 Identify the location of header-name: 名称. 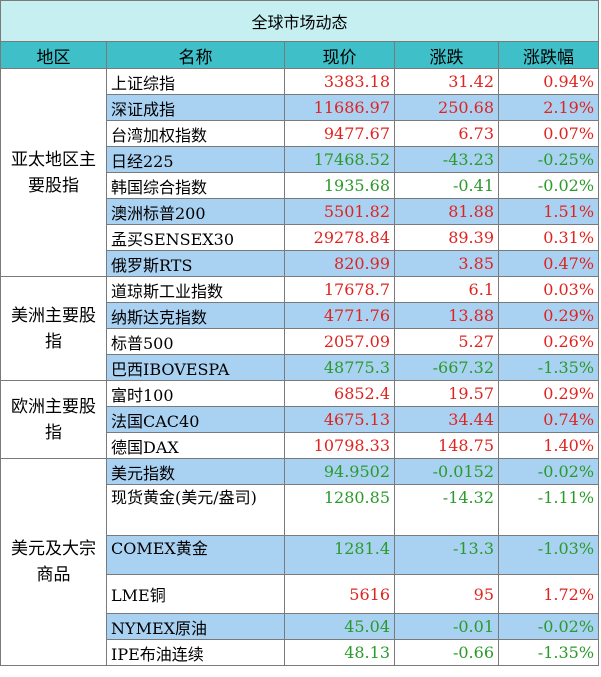
(195, 55).